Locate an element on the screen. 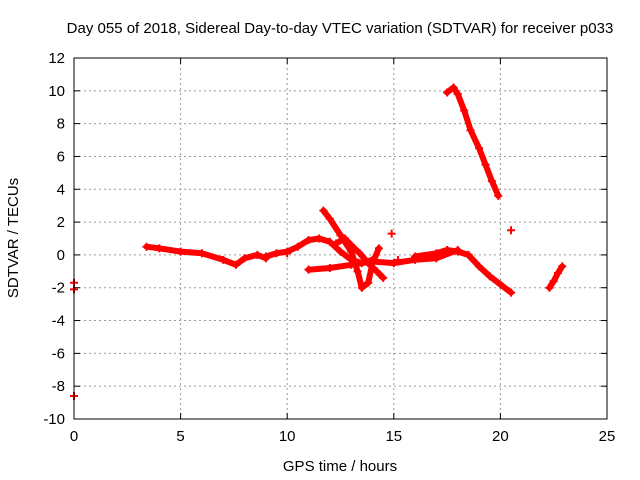 The width and height of the screenshot is (640, 480). series-arc-g is located at coordinates (473, 141).